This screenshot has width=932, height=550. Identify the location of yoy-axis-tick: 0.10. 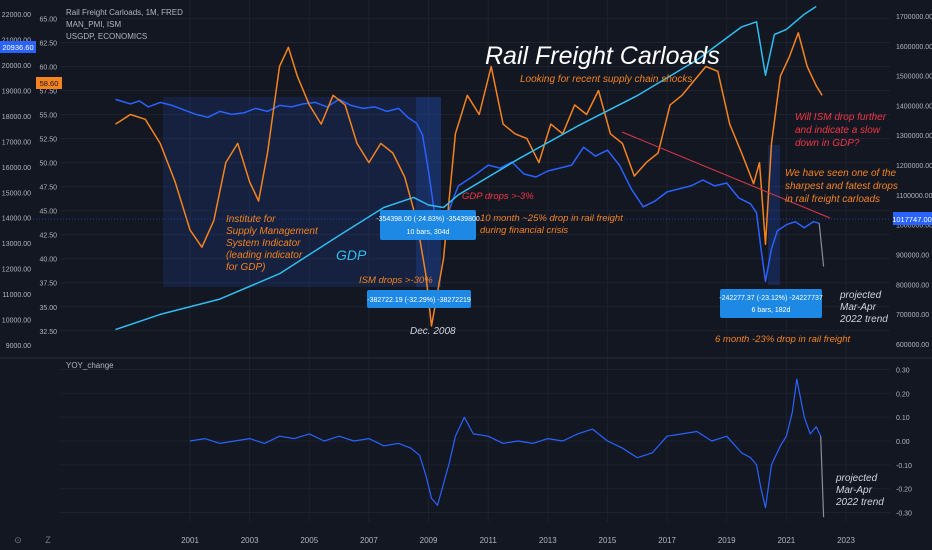
(903, 418).